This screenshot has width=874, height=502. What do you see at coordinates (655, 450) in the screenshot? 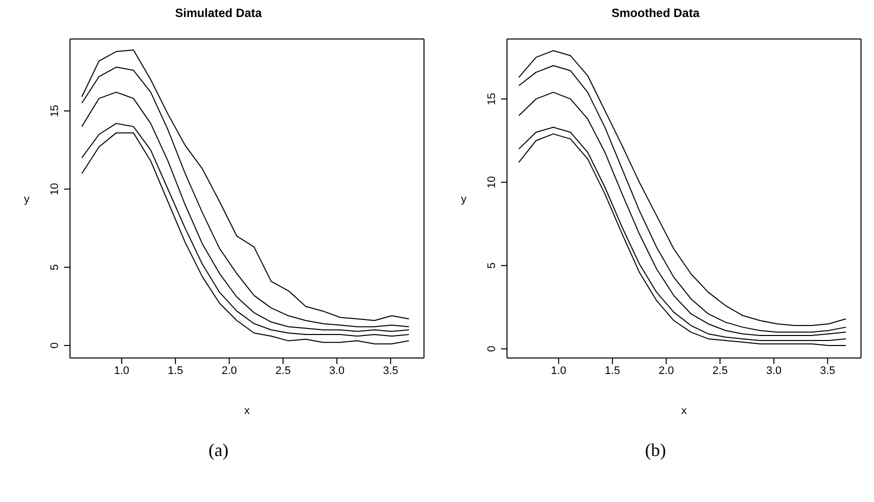
I see `text: (b)` at bounding box center [655, 450].